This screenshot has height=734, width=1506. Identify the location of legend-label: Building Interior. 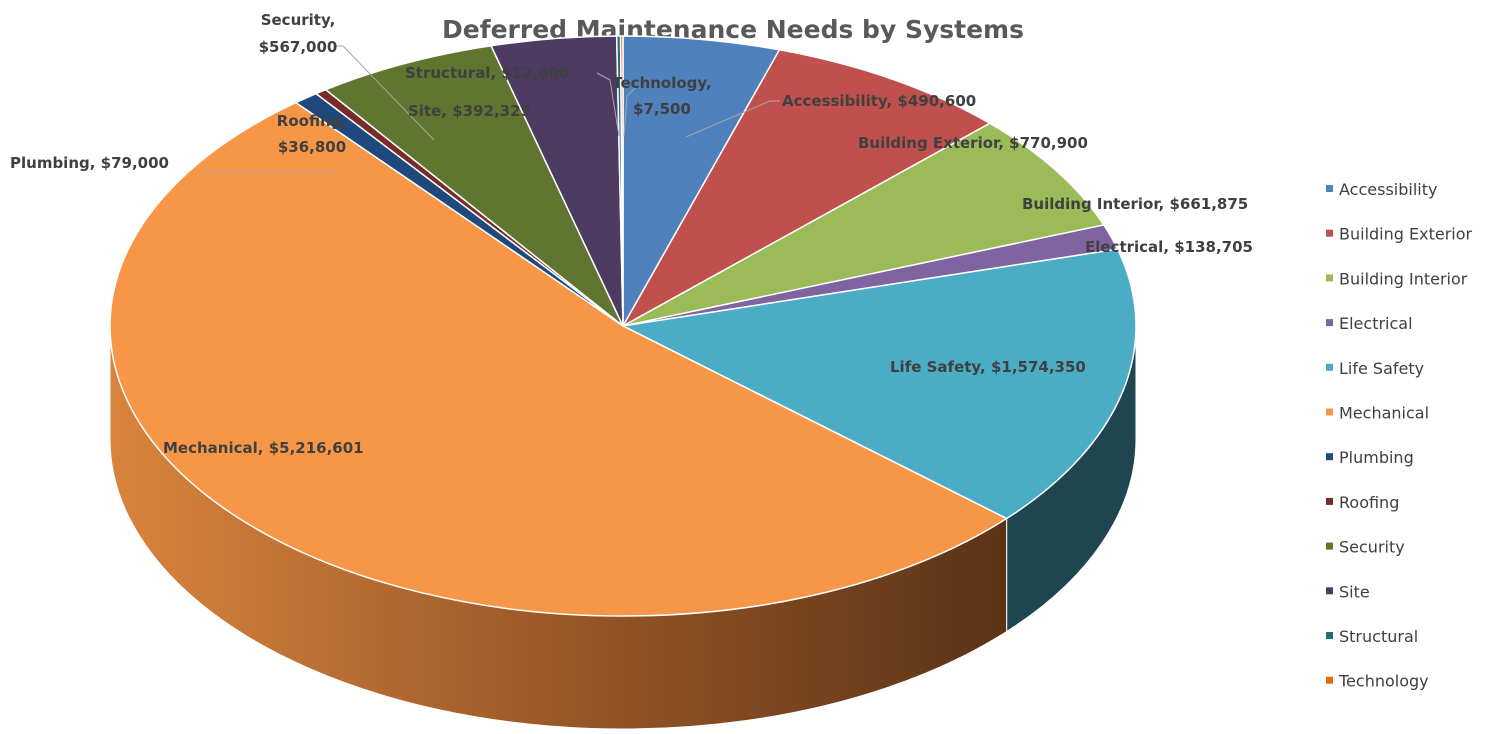
(1403, 278).